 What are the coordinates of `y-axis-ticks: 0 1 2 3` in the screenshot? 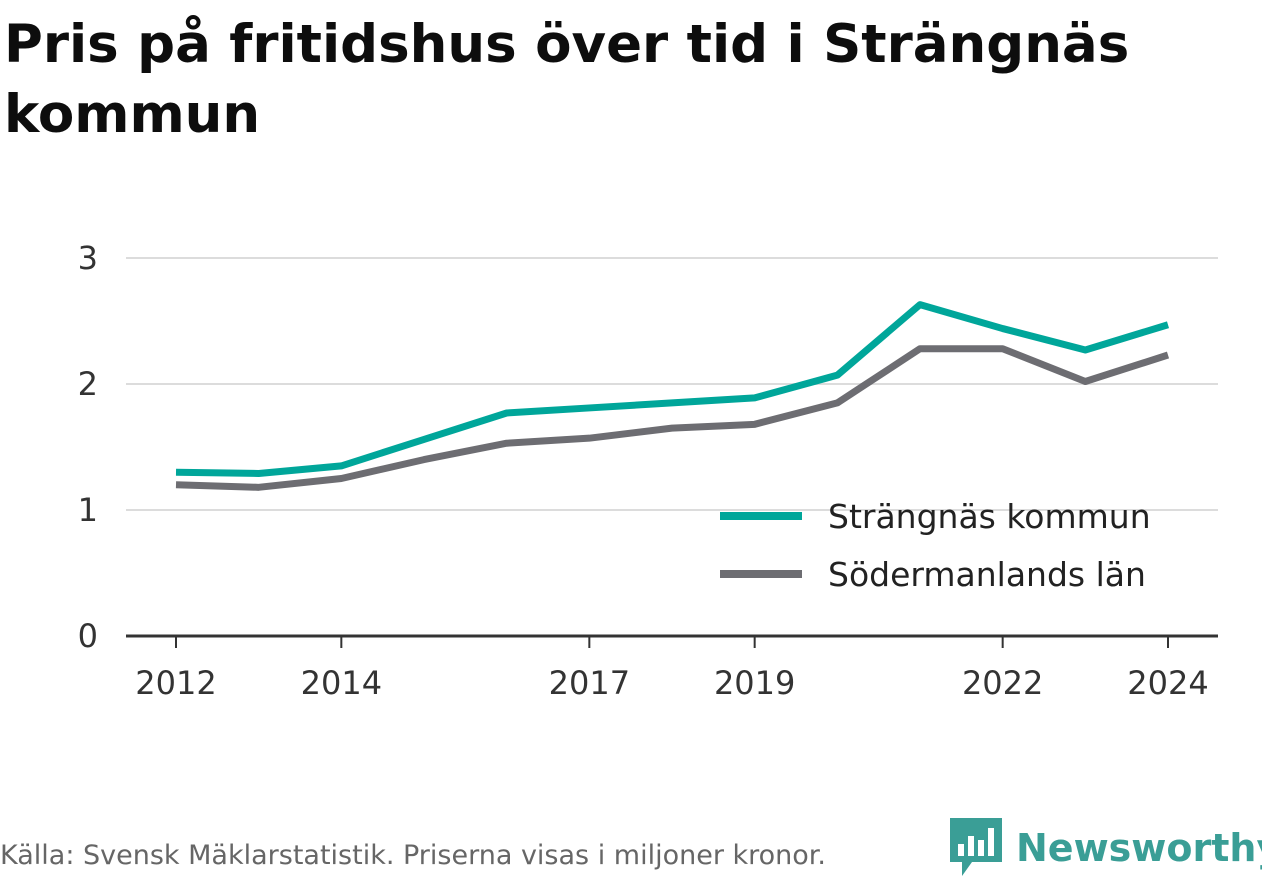 It's located at (88, 447).